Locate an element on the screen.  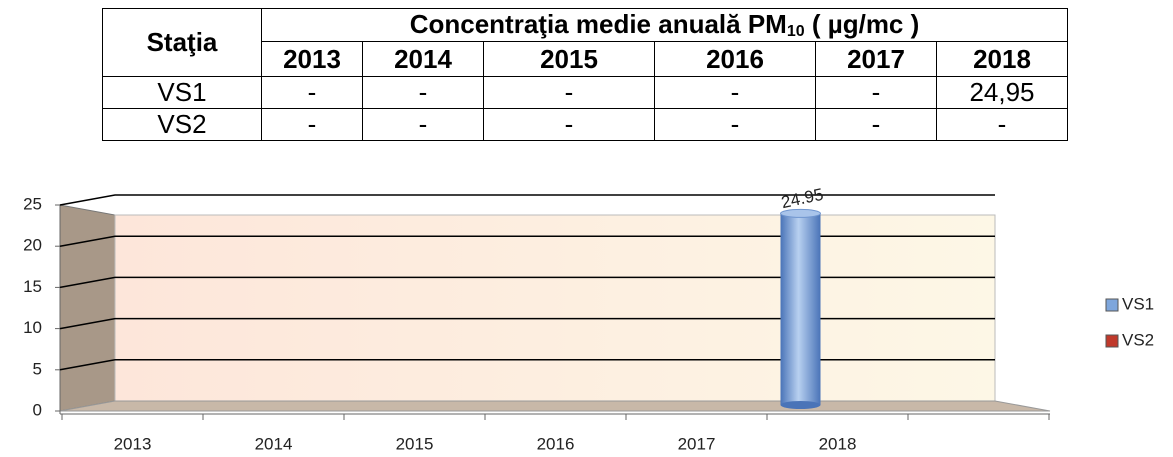
x-tick-label: 2016 is located at coordinates (556, 443).